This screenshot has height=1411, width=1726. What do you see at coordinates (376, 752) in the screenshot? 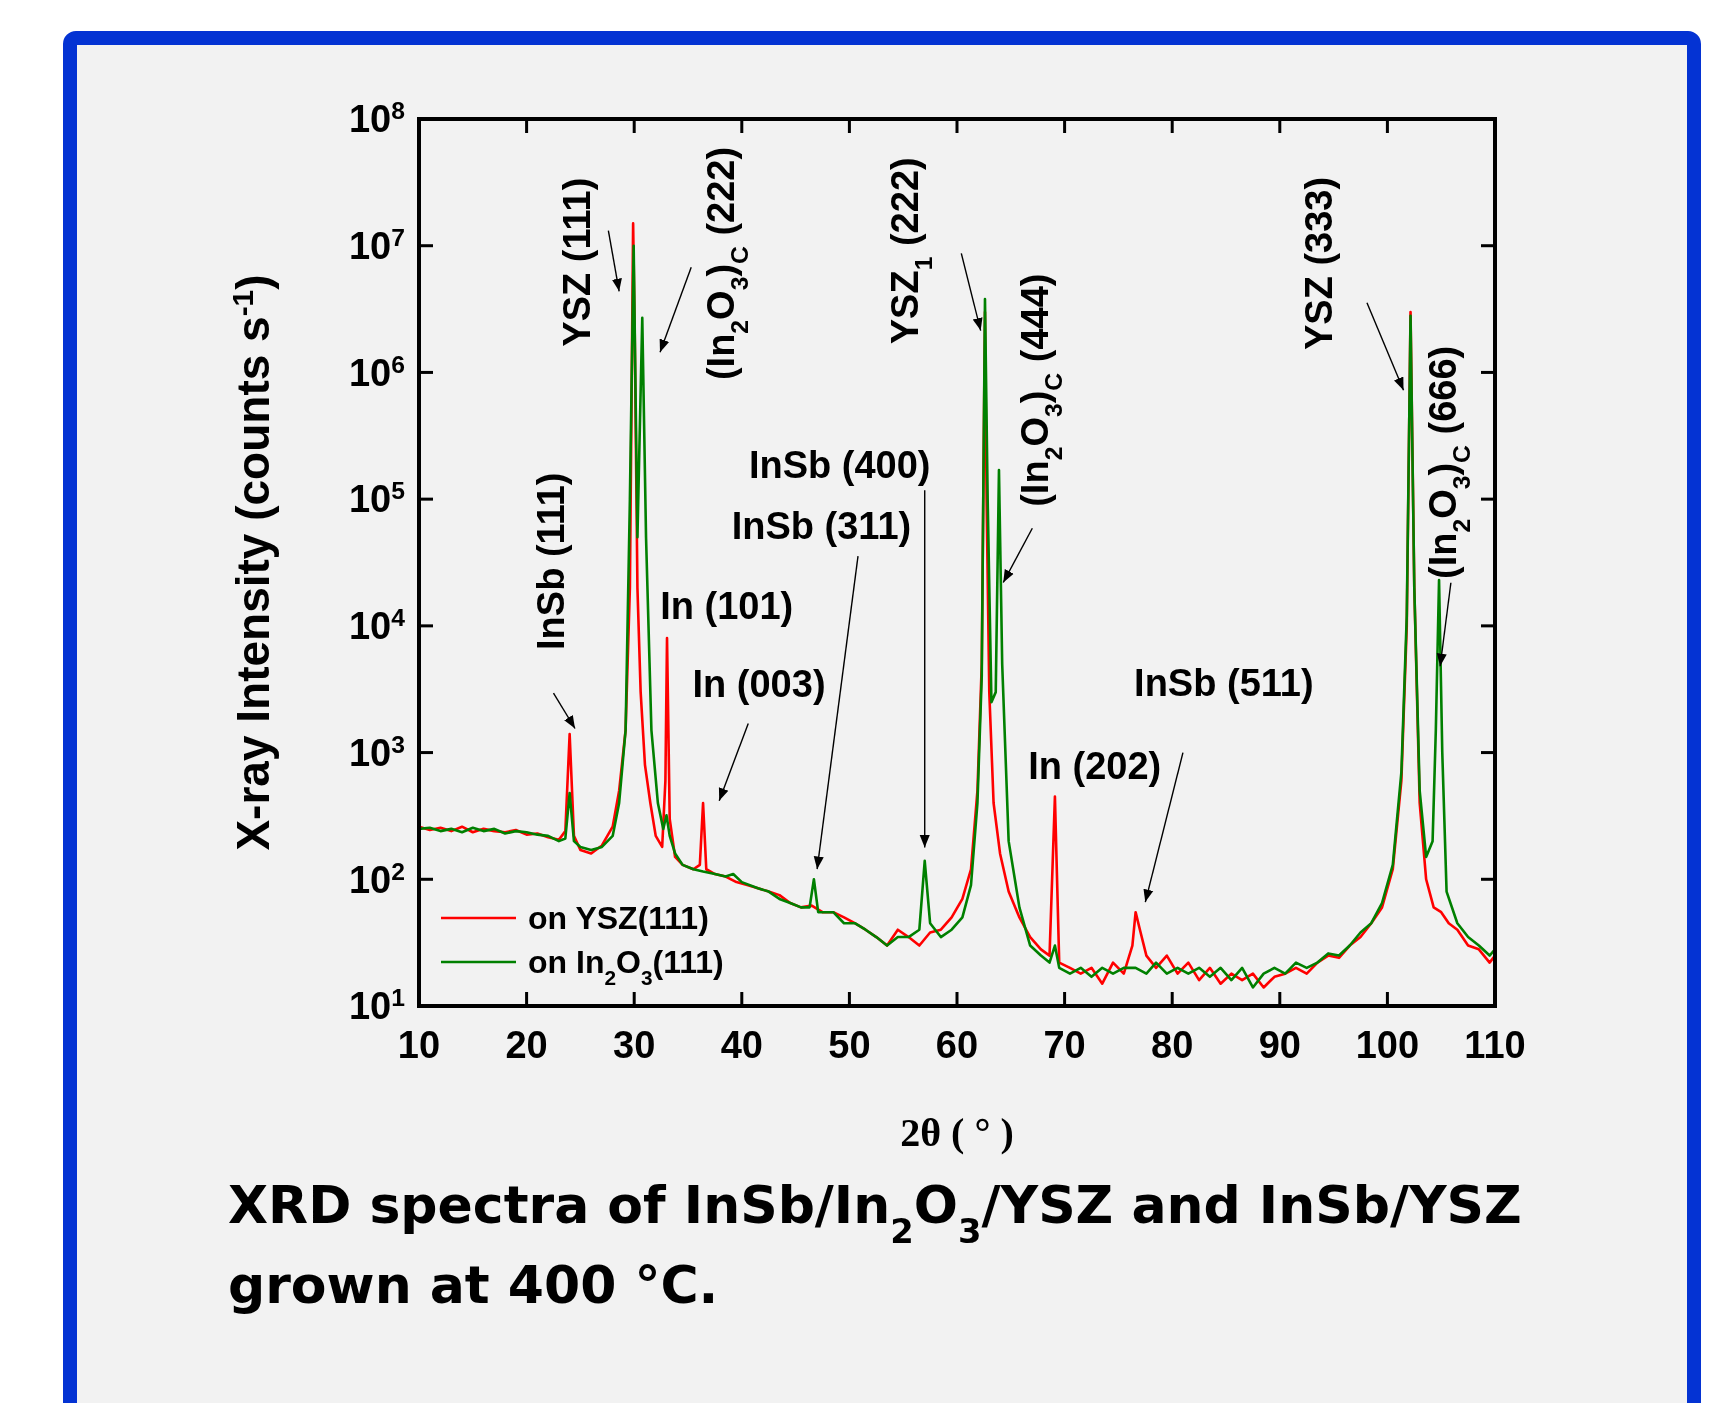
I see `y-tick-label: 10$^{3}$` at bounding box center [376, 752].